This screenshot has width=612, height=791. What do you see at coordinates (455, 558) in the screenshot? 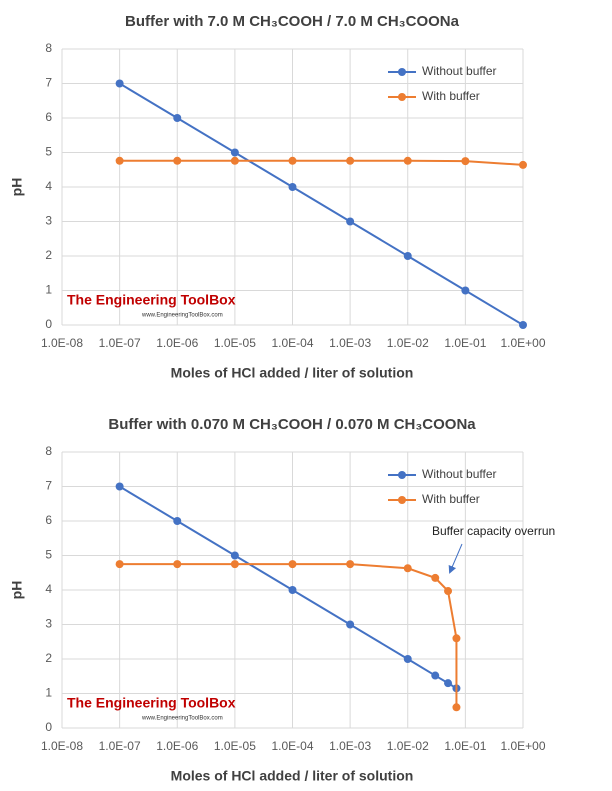
I see `annotation-arrow` at bounding box center [455, 558].